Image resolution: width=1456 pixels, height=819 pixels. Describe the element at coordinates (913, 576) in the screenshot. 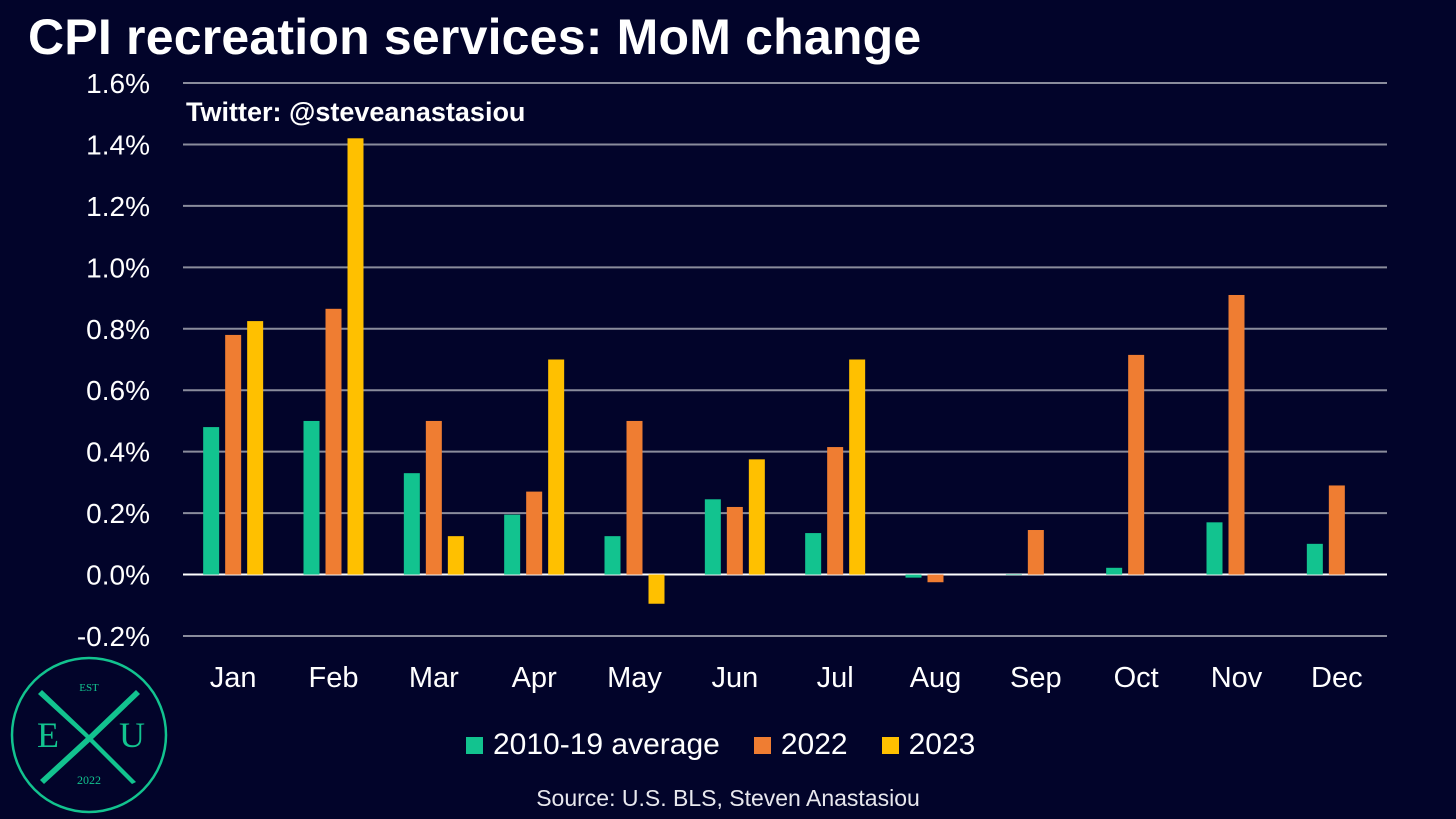

I see `bar-aug-2010-19-average` at that location.